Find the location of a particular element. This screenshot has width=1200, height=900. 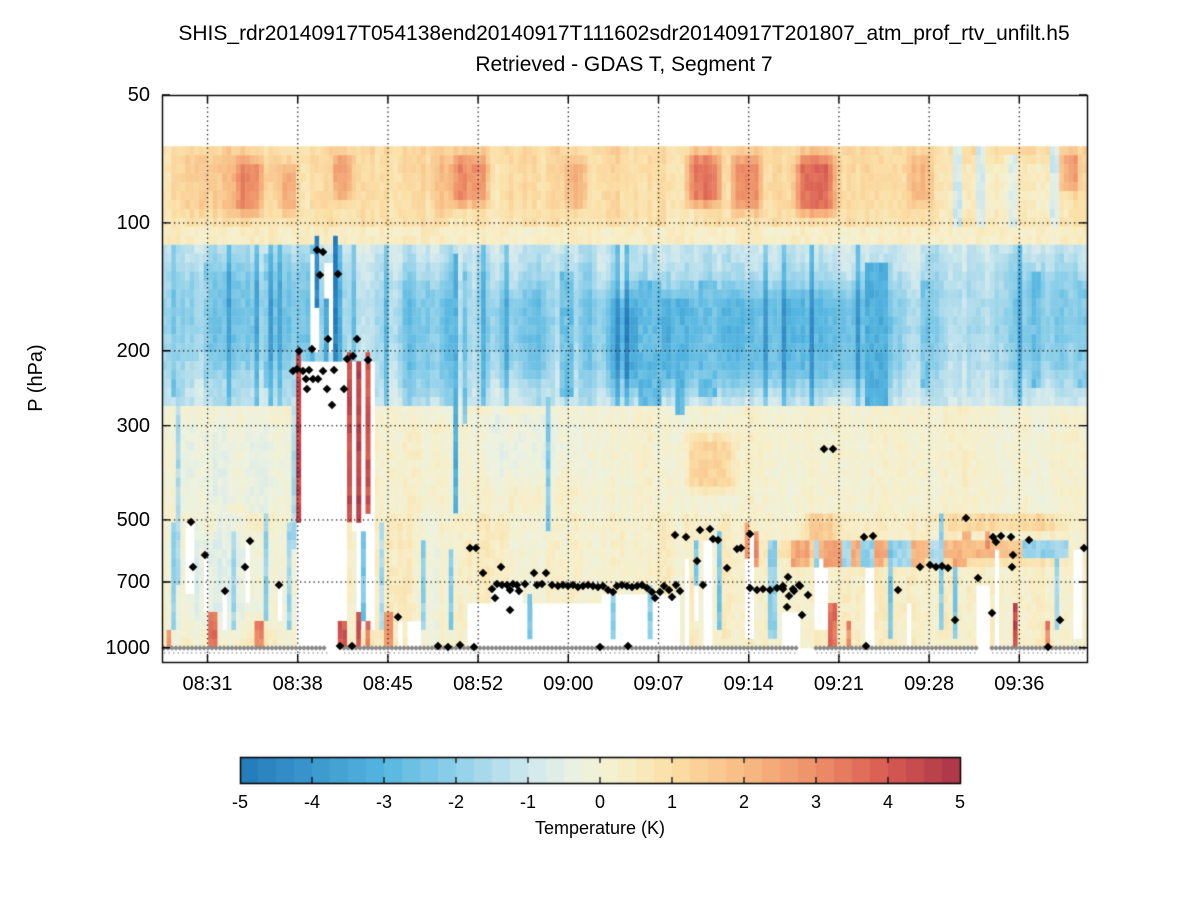

plot-subtitle: Retrieved - GDAS T, Segment 7 is located at coordinates (624, 64).